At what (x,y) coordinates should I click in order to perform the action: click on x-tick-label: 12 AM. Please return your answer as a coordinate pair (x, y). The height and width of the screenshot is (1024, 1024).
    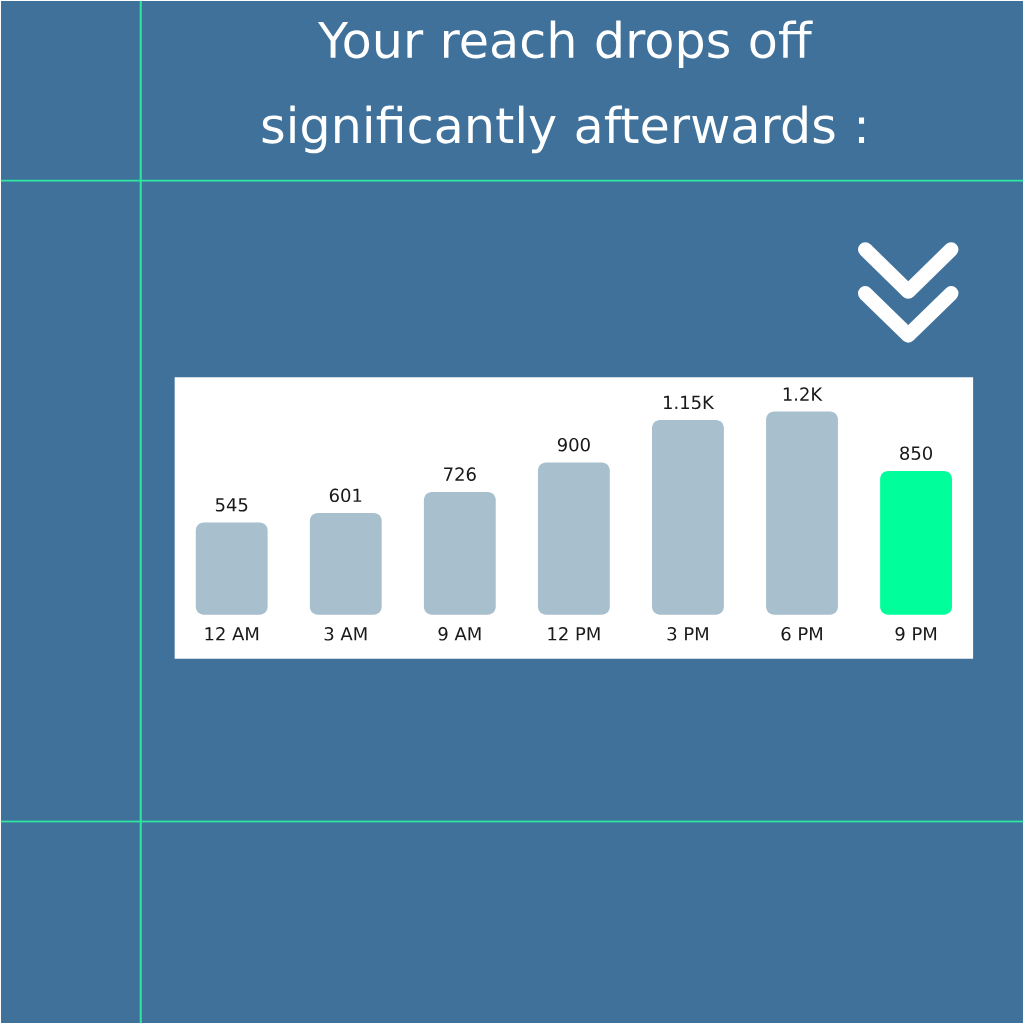
    Looking at the image, I should click on (232, 634).